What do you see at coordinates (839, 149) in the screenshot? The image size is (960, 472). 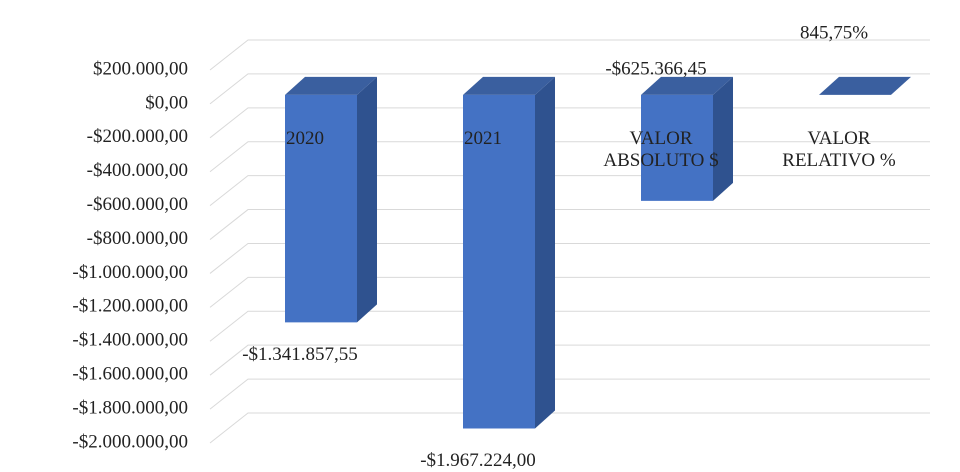 I see `x-tick-label: VALOR RELATIVO %` at bounding box center [839, 149].